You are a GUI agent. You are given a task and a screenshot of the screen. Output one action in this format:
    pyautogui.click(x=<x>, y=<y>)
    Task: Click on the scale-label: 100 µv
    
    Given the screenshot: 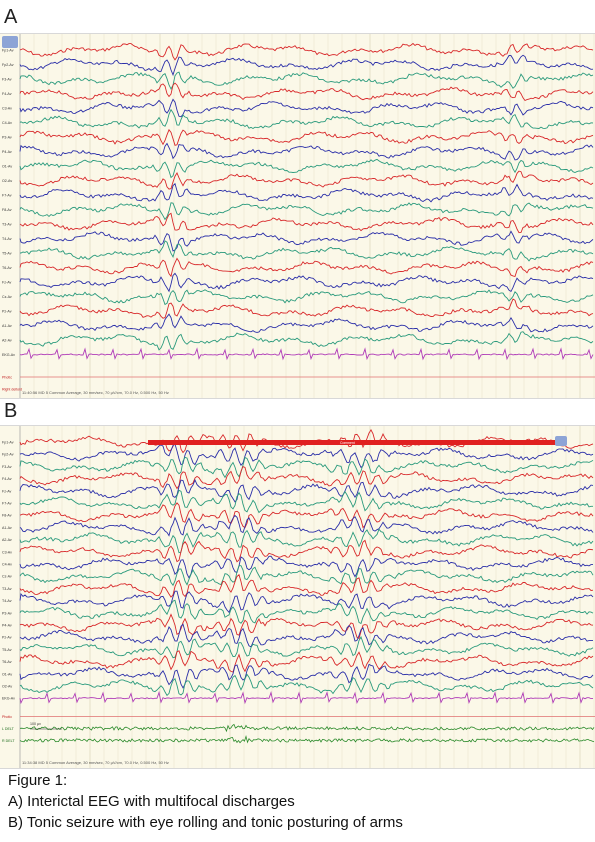 What is the action you would take?
    pyautogui.click(x=35, y=724)
    